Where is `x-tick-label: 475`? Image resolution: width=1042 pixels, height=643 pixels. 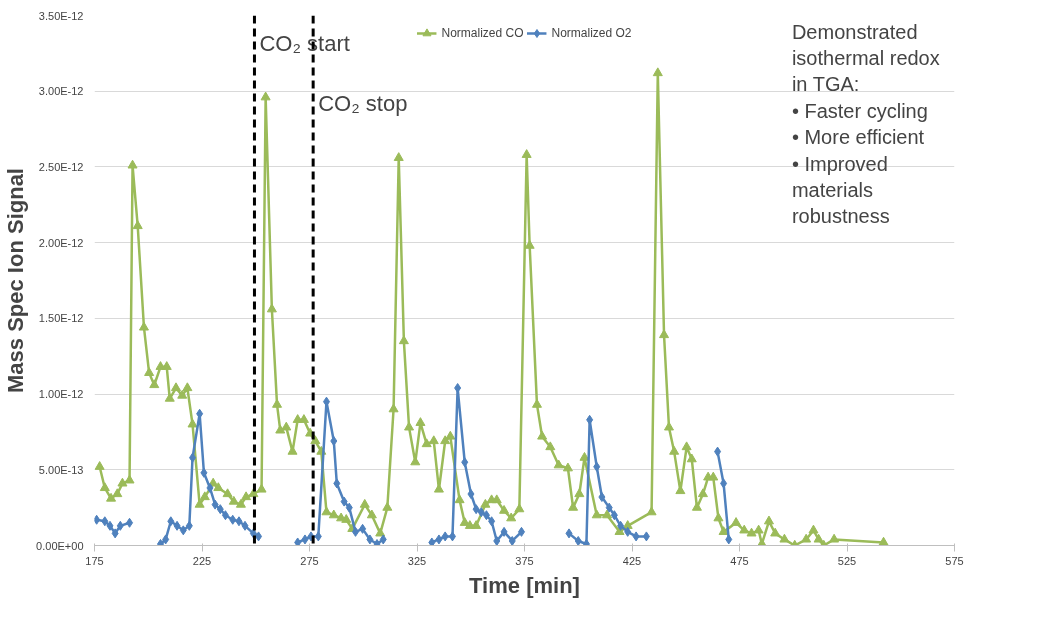
x-tick-label: 475 is located at coordinates (739, 560).